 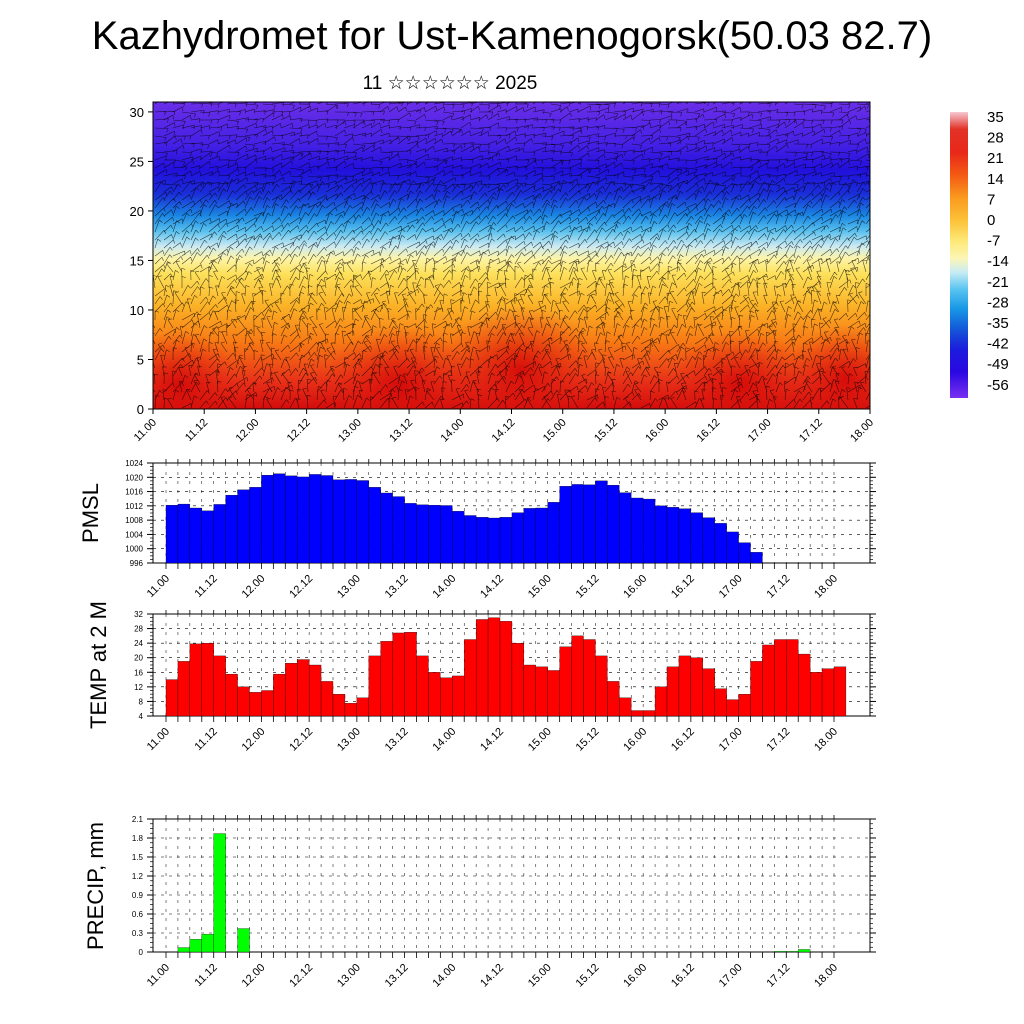 What do you see at coordinates (134, 534) in the screenshot?
I see `y-tick-label: 1004` at bounding box center [134, 534].